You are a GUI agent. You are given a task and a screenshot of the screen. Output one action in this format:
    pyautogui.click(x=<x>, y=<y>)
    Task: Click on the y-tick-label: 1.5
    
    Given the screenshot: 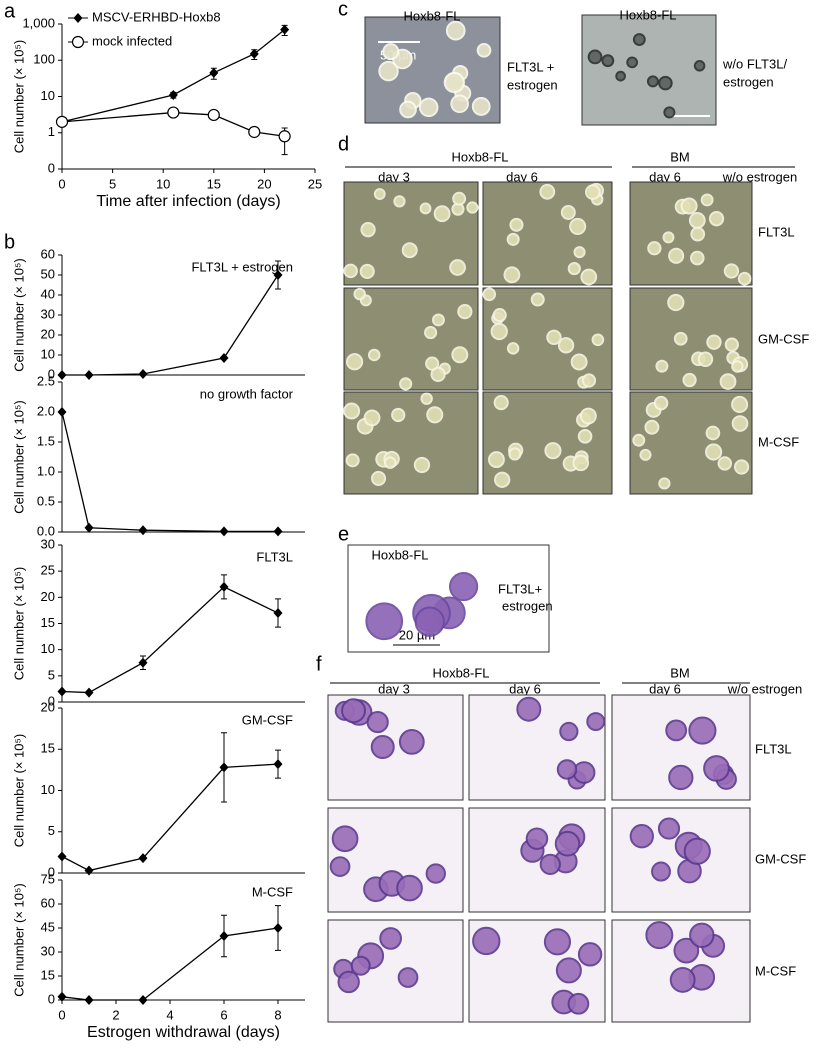 What is the action you would take?
    pyautogui.click(x=46, y=440)
    